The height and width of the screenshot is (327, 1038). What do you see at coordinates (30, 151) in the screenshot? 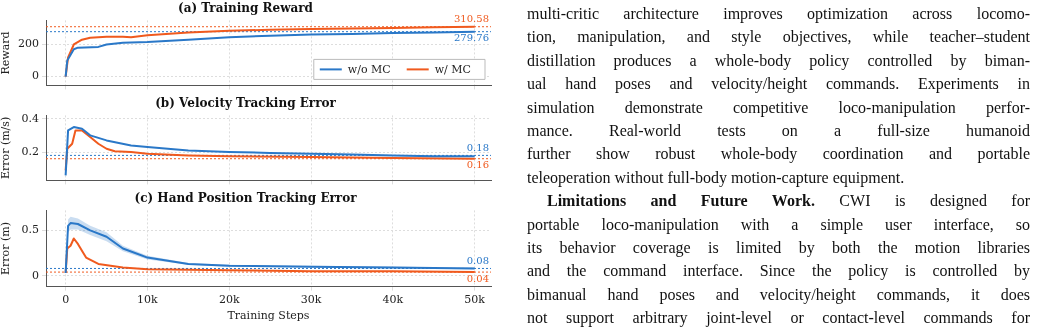
I see `y-tick-label: 0.2` at bounding box center [30, 151].